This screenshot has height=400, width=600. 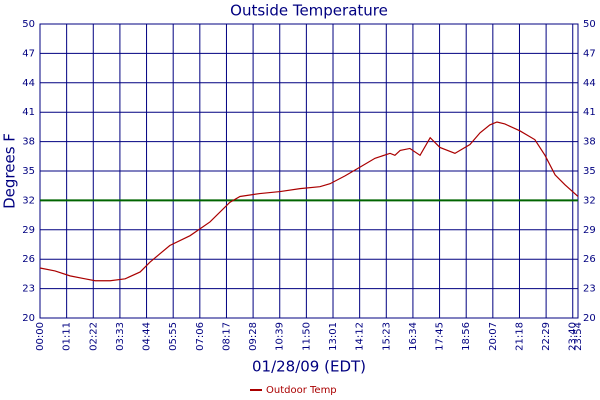 What do you see at coordinates (309, 367) in the screenshot?
I see `x-axis-label: 01/28/09 (EDT)` at bounding box center [309, 367].